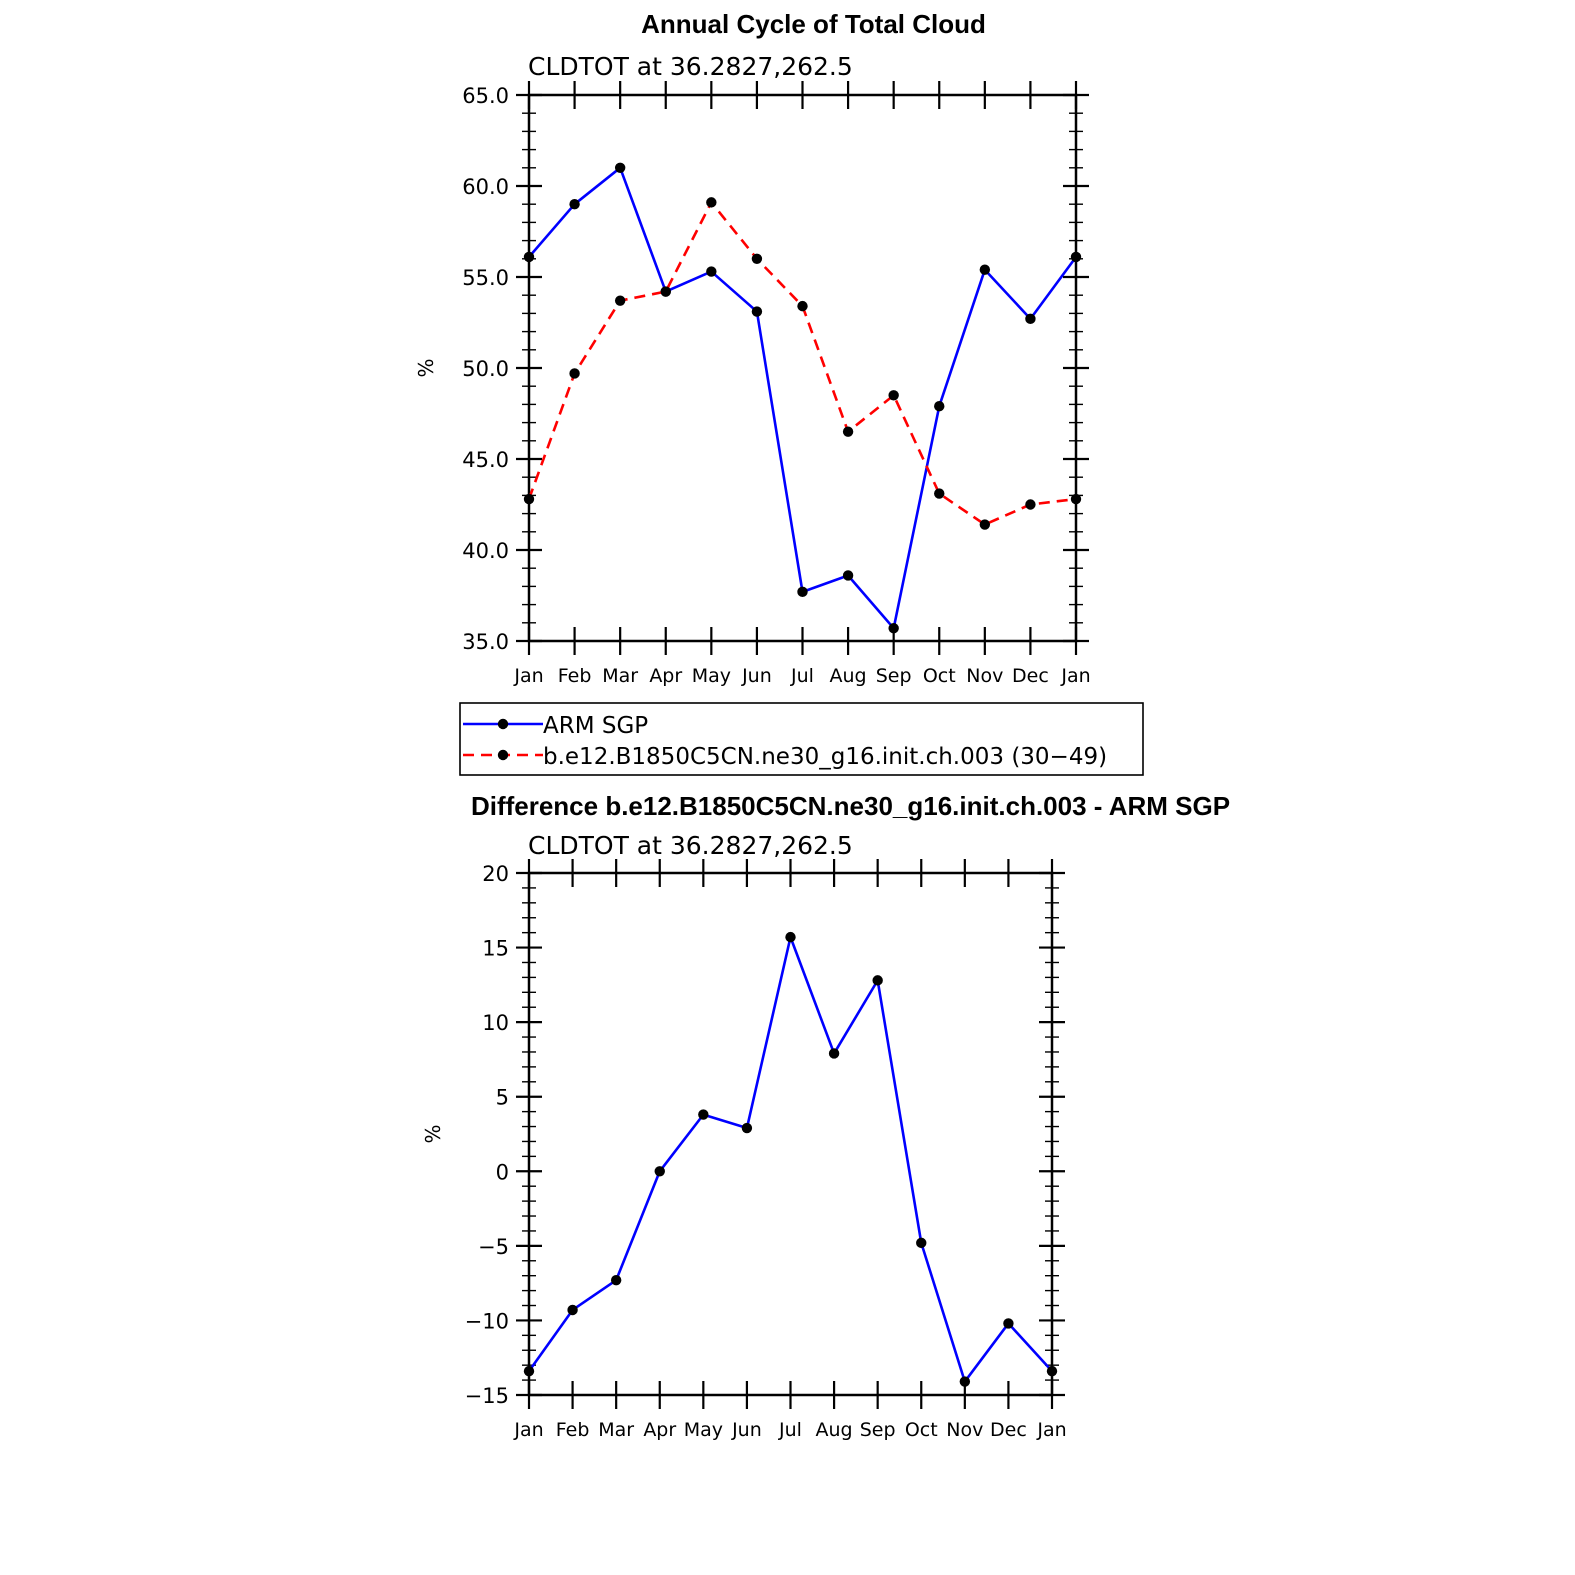 The height and width of the screenshot is (1575, 1575). What do you see at coordinates (487, 1321) in the screenshot?
I see `y-tick-label: −10` at bounding box center [487, 1321].